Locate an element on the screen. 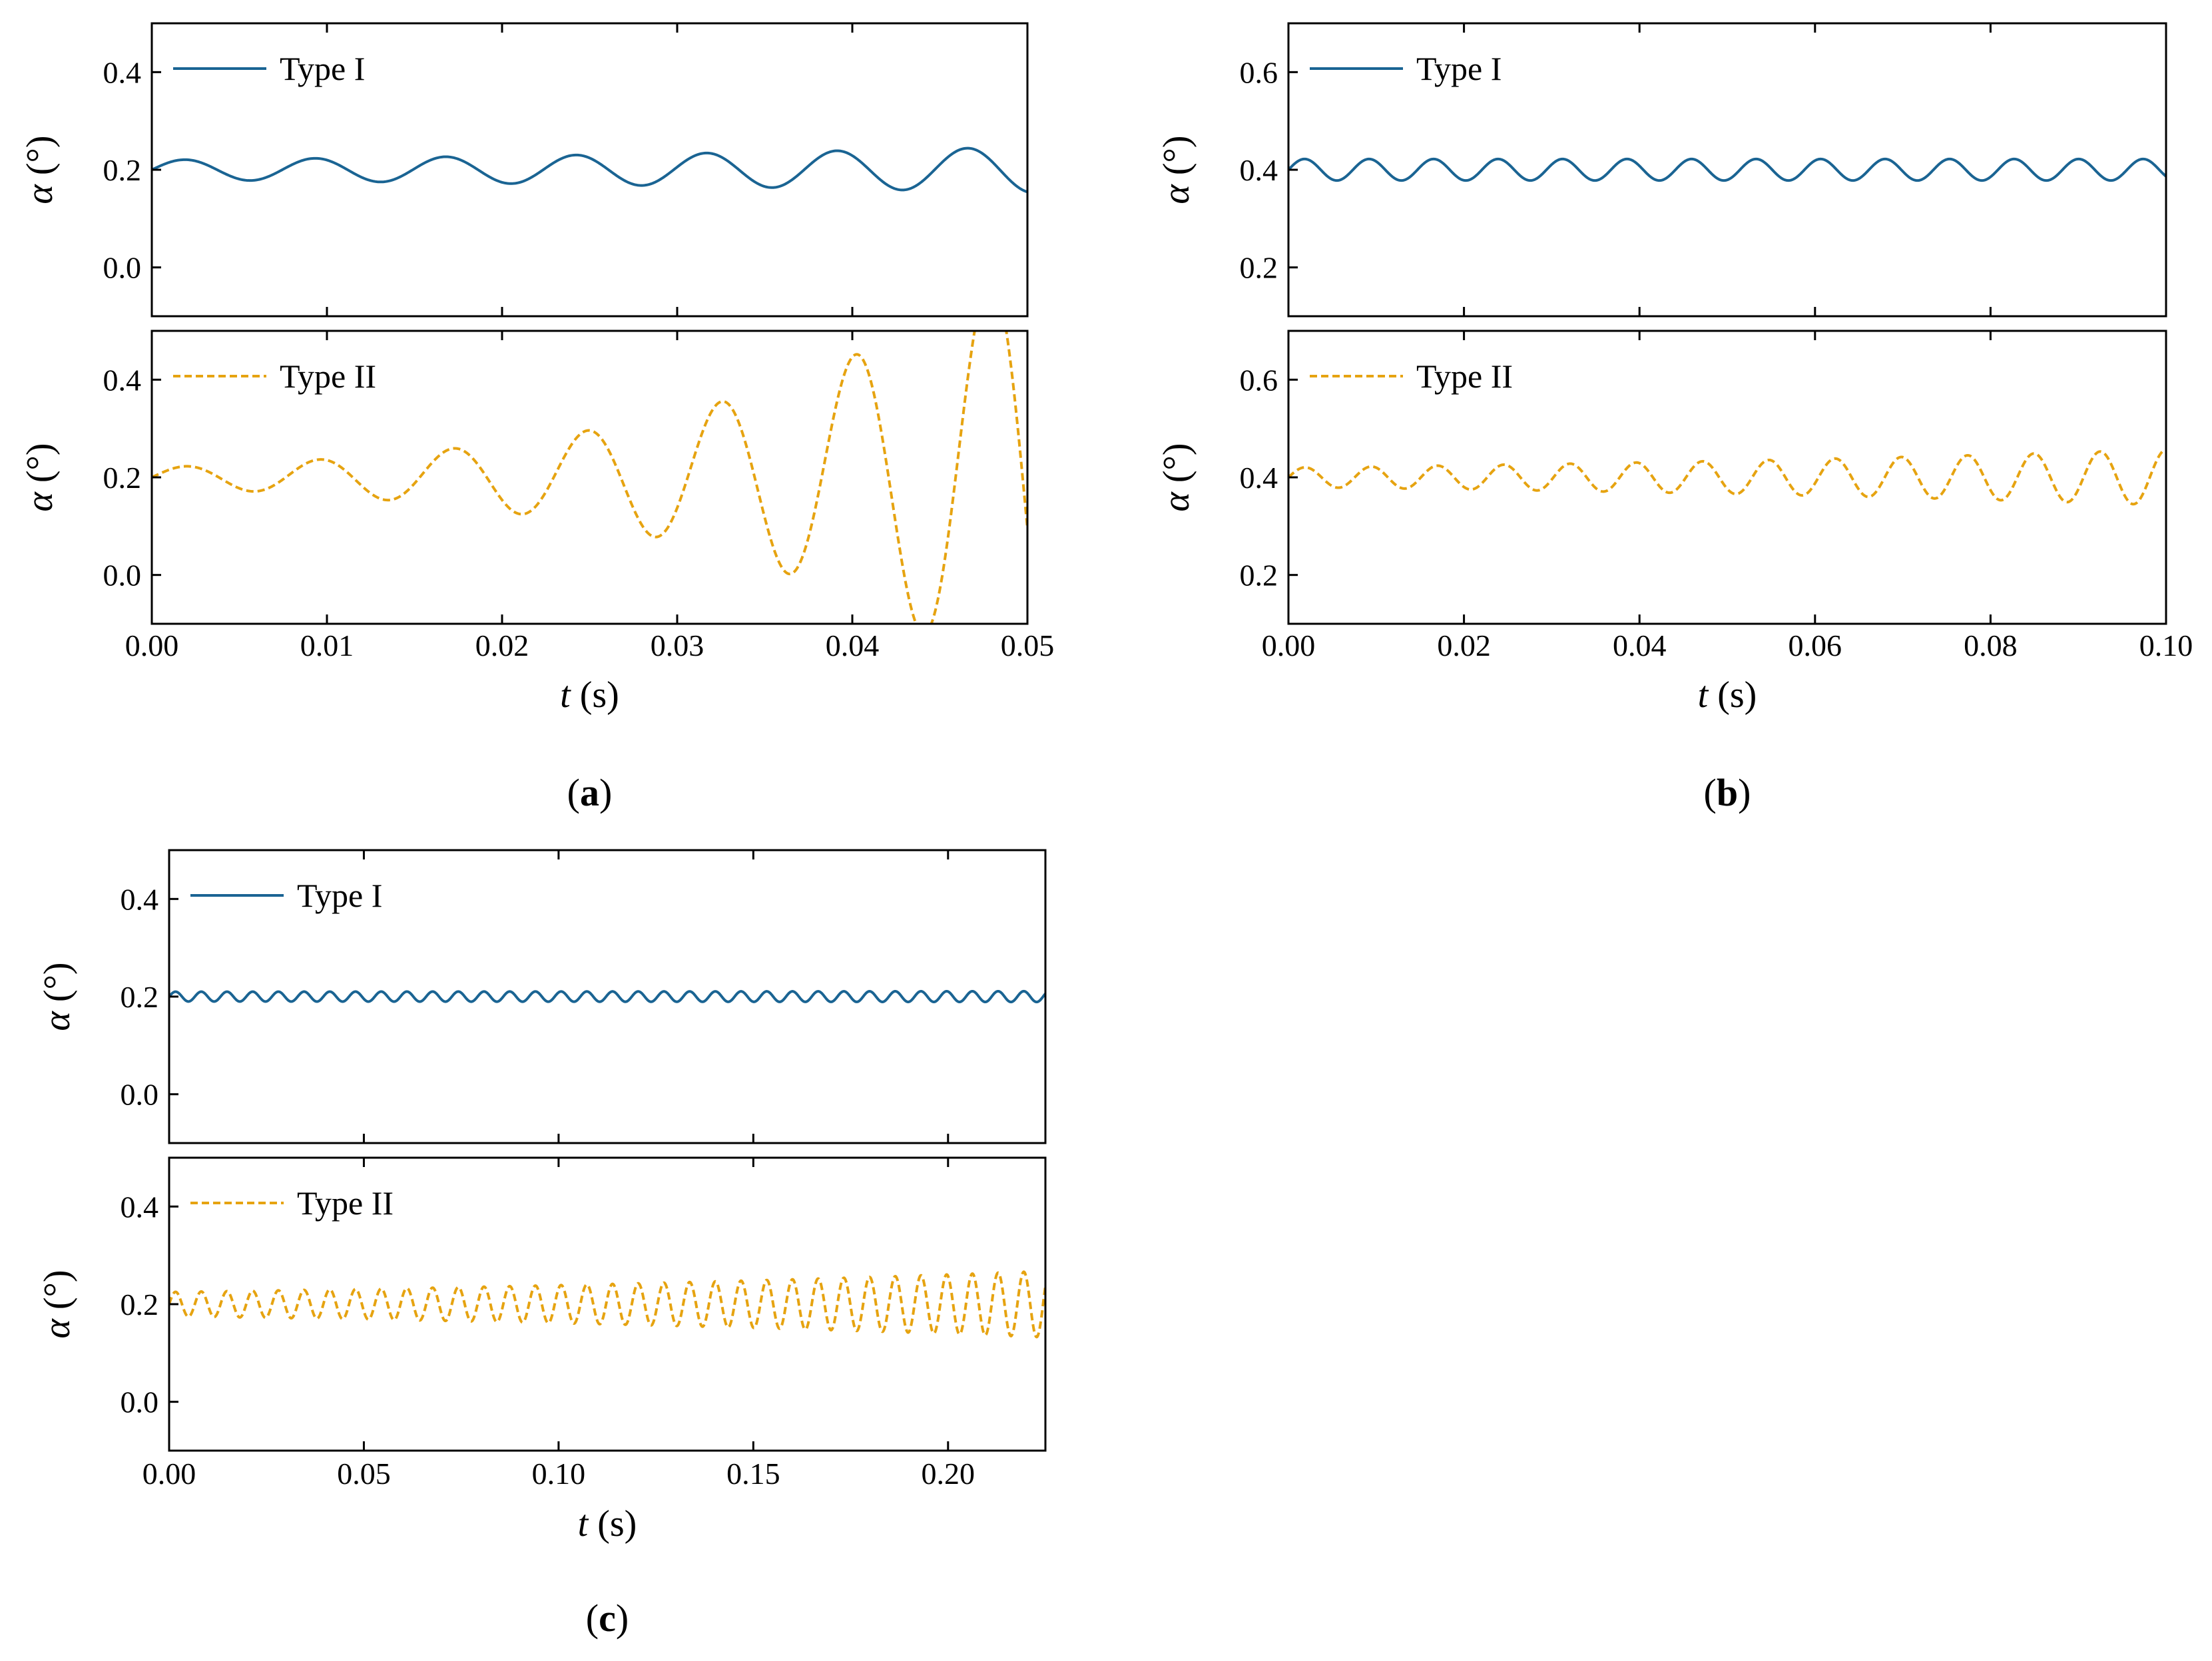  panel-label: (b) is located at coordinates (1728, 792).